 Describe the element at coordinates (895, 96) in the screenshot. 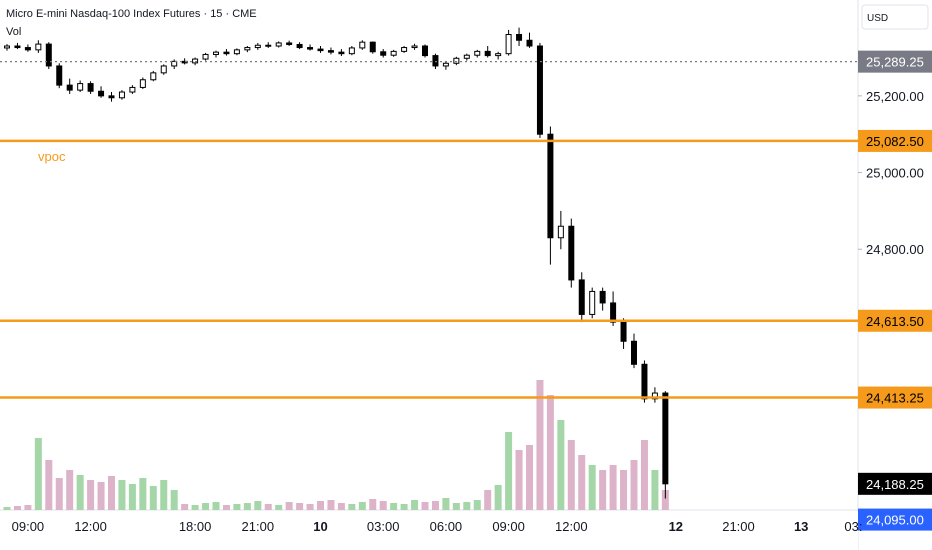

I see `y-tick-label: 25,200.00` at that location.